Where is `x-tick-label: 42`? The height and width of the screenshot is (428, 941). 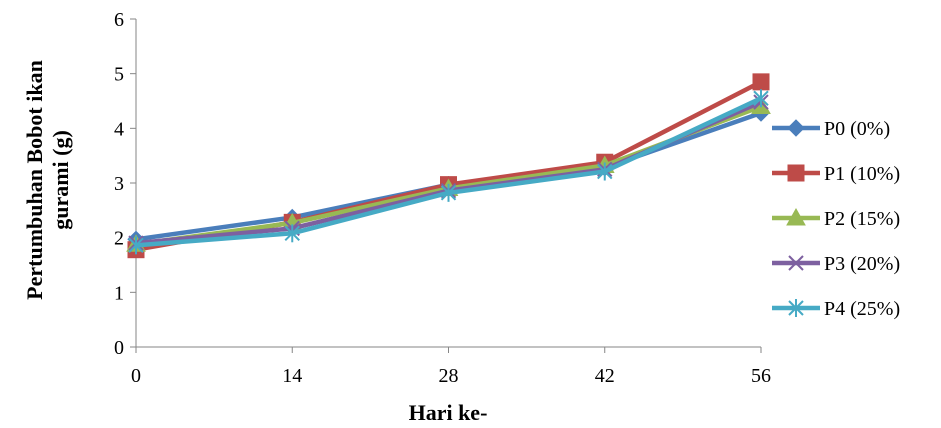
x-tick-label: 42 is located at coordinates (605, 376).